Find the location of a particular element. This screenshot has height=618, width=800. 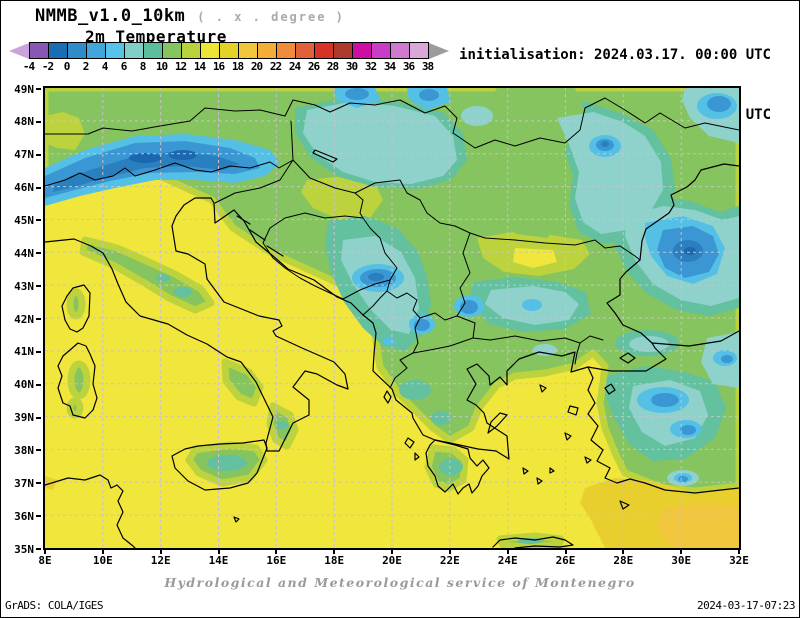

colorbar-tick-label: 26 is located at coordinates (313, 66).